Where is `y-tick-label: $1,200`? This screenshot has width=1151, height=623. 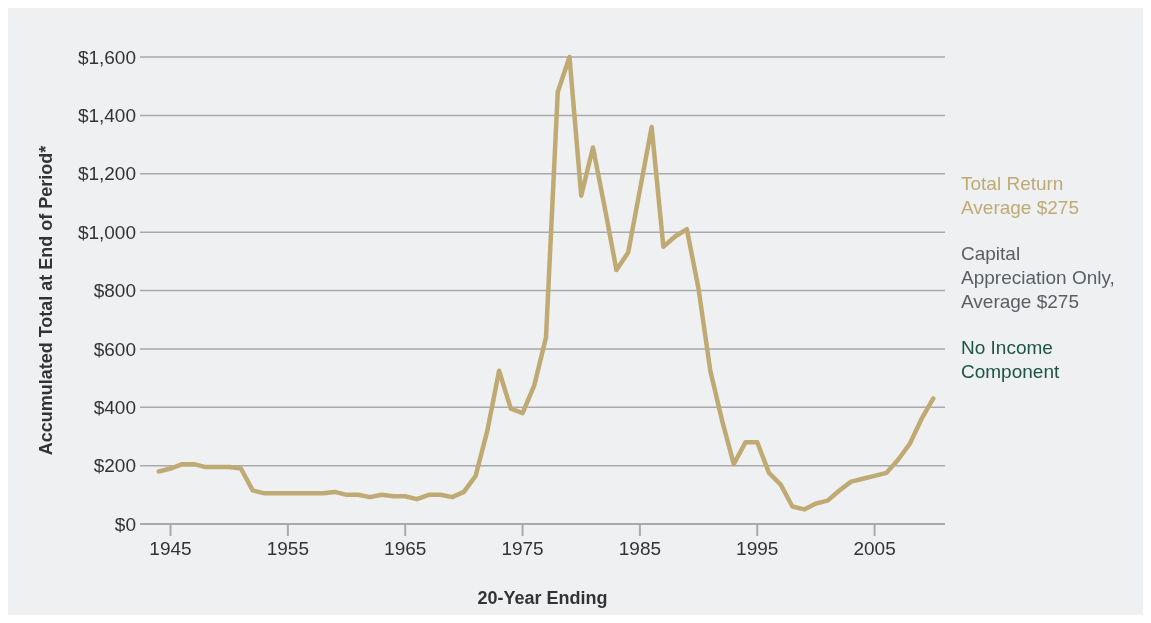
y-tick-label: $1,200 is located at coordinates (106, 174).